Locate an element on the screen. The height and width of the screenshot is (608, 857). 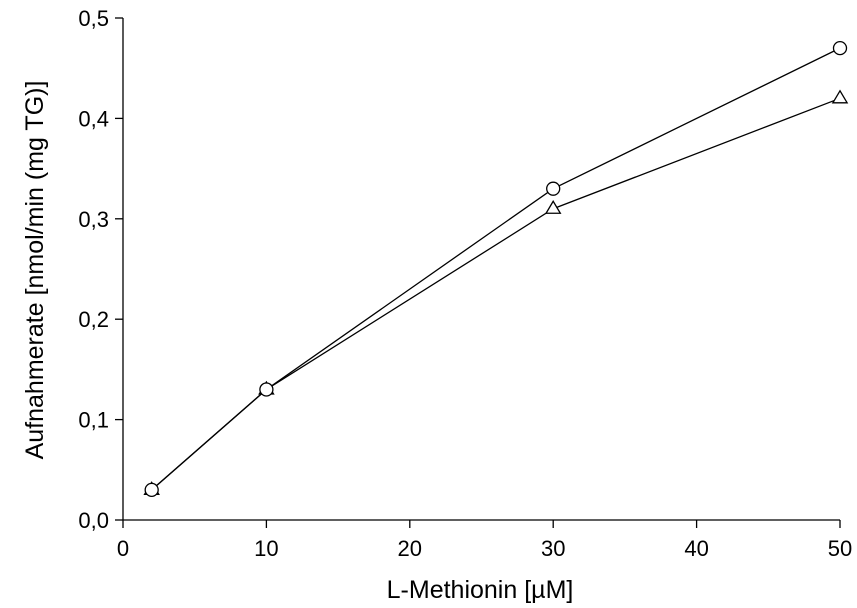
y-tick-label: 0,2 is located at coordinates (93, 319).